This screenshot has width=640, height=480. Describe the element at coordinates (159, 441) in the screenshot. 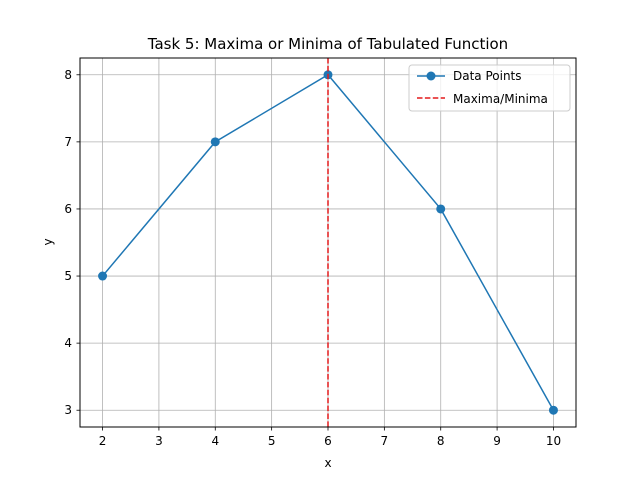

I see `x-tick-label: 3` at that location.